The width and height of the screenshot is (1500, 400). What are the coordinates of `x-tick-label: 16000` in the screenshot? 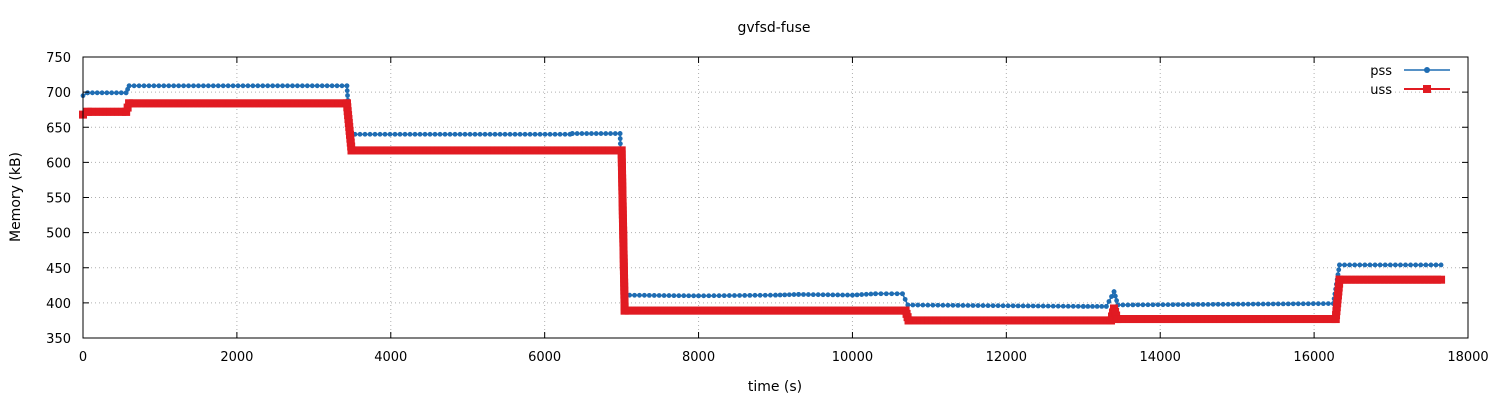 It's located at (1313, 357).